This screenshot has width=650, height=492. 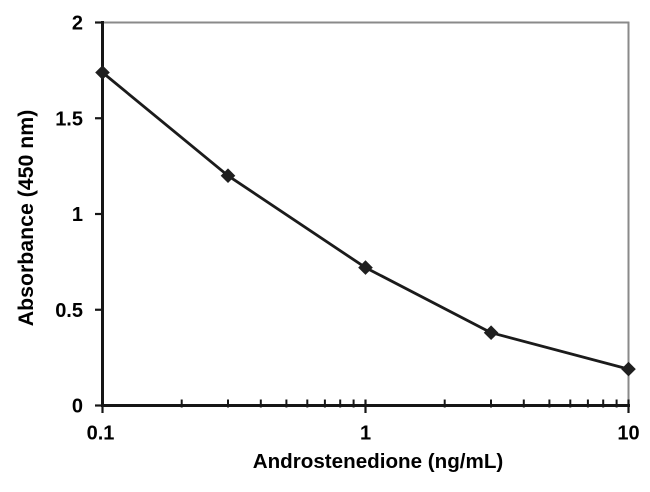 I want to click on svg-text: 10, so click(x=628, y=434).